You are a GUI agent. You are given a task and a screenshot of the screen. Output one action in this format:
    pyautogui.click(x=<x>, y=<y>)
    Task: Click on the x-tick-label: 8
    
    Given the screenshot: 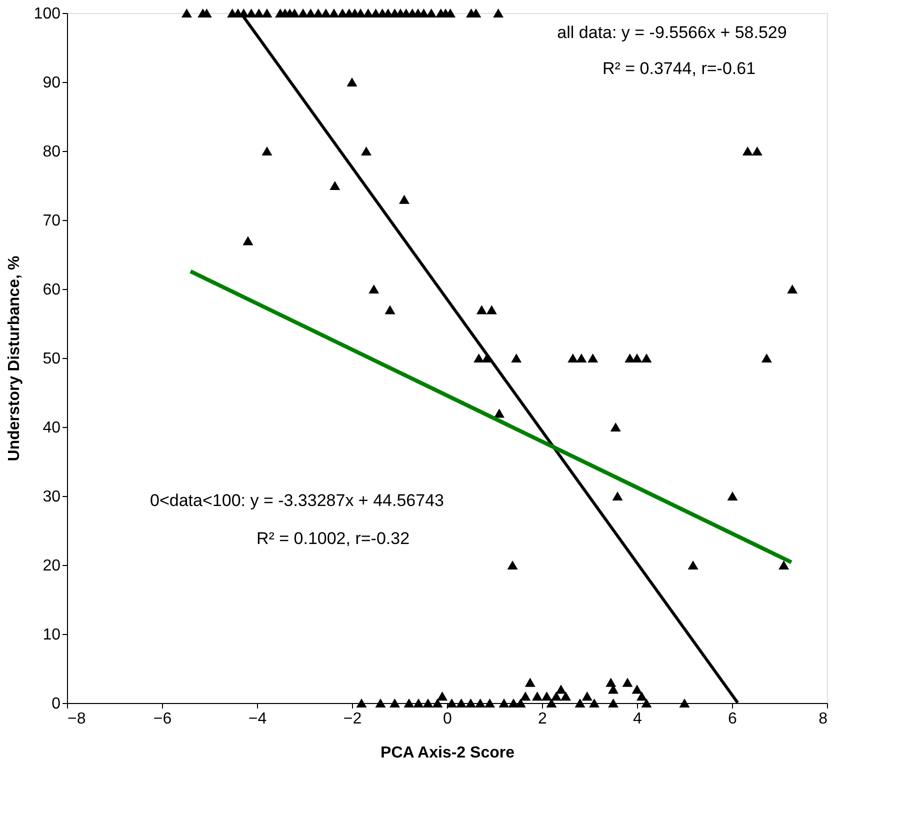 What is the action you would take?
    pyautogui.click(x=823, y=719)
    